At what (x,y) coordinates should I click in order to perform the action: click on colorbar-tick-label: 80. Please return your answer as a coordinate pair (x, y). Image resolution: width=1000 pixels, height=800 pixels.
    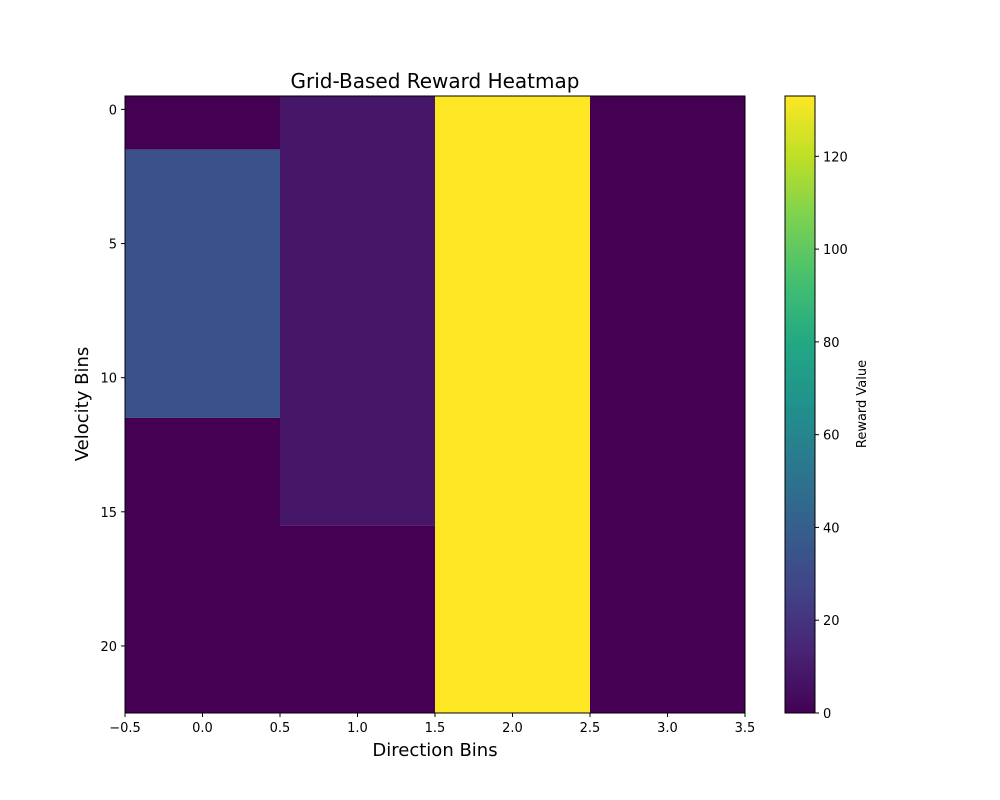
    Looking at the image, I should click on (831, 343).